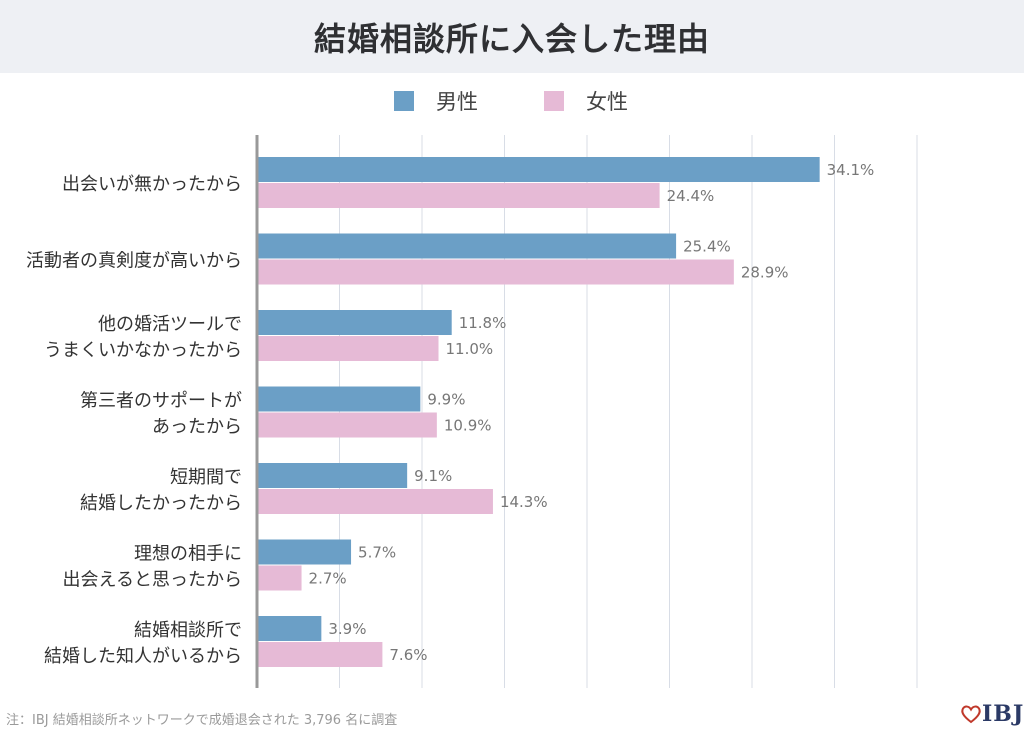 The image size is (1024, 733). Describe the element at coordinates (483, 323) in the screenshot. I see `data-label: 11.8%` at that location.